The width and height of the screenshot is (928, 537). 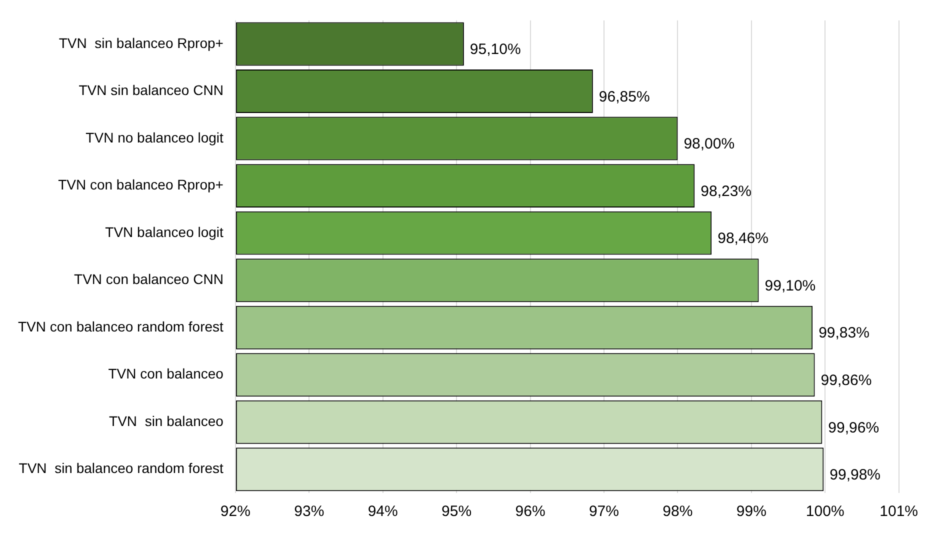 What do you see at coordinates (155, 137) in the screenshot?
I see `y-tick-label: TVN no balanceo logit` at bounding box center [155, 137].